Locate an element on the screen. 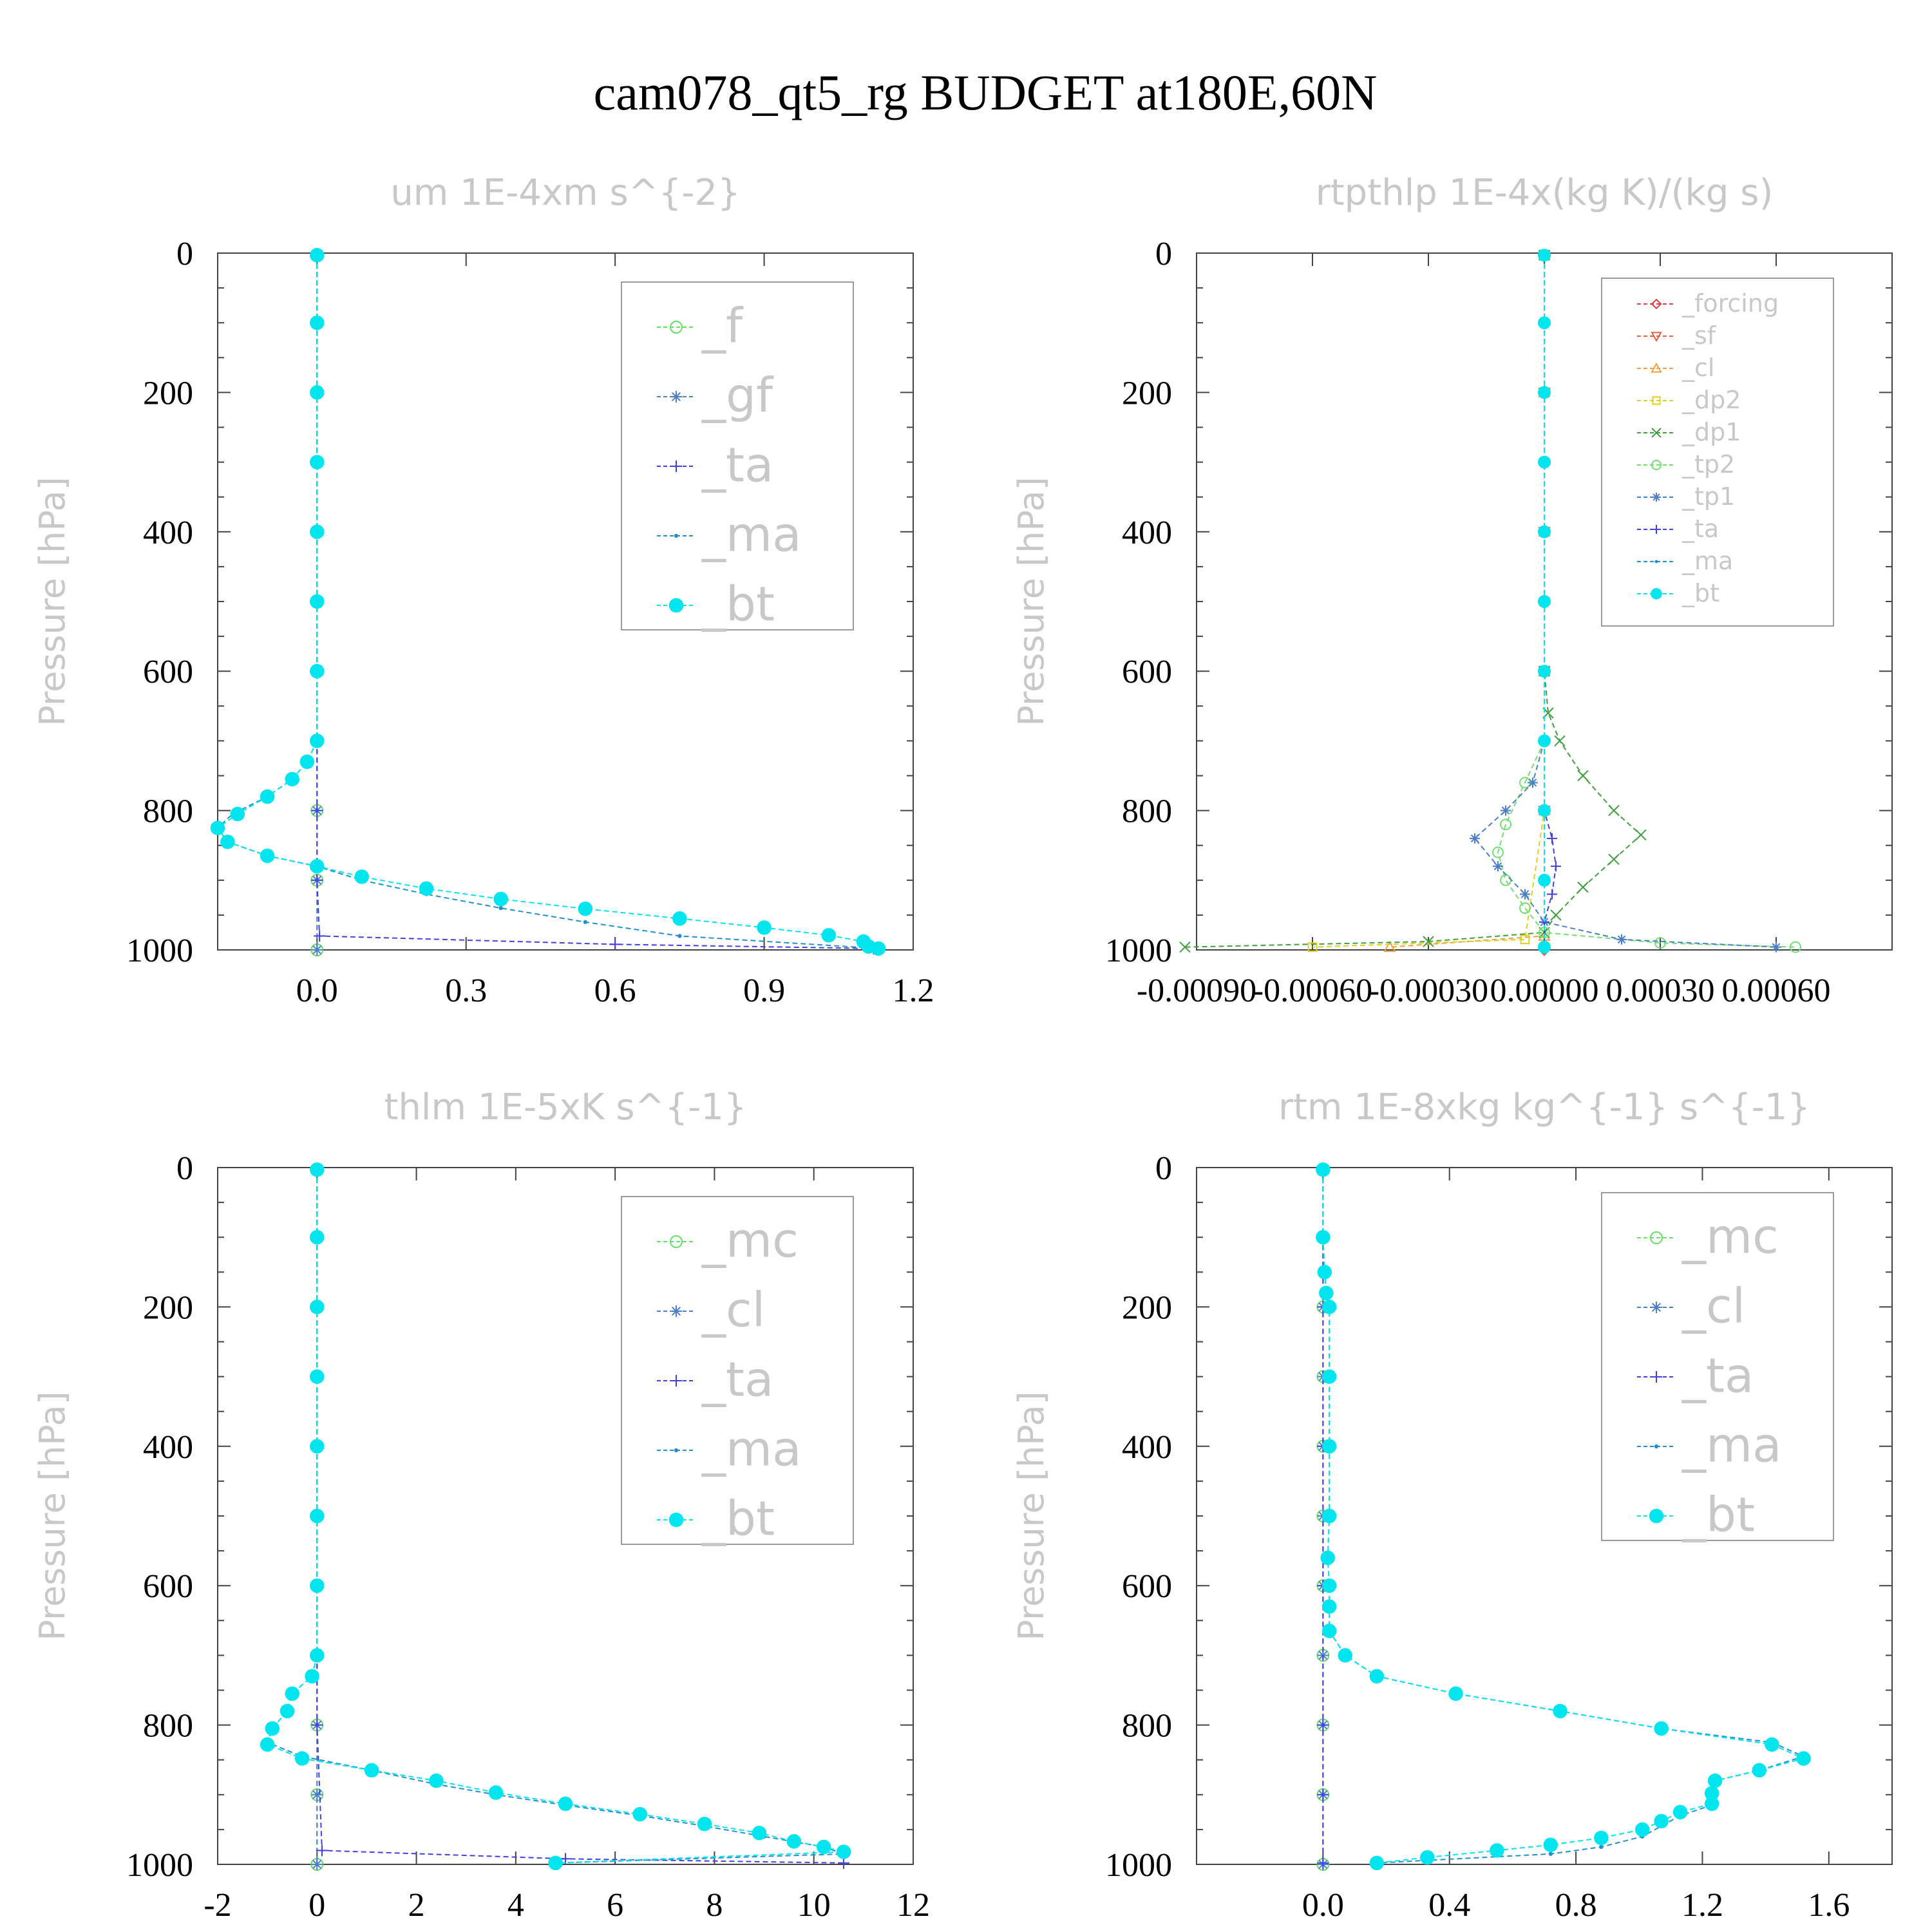 This screenshot has width=1932, height=1932. legend-entry: _bt is located at coordinates (1696, 1515).